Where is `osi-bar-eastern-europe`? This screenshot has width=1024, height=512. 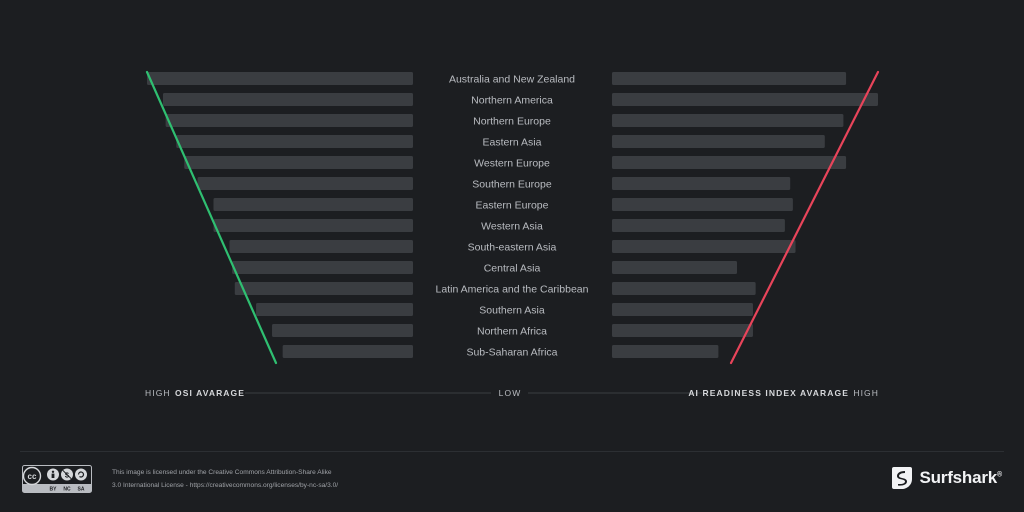 osi-bar-eastern-europe is located at coordinates (313, 204).